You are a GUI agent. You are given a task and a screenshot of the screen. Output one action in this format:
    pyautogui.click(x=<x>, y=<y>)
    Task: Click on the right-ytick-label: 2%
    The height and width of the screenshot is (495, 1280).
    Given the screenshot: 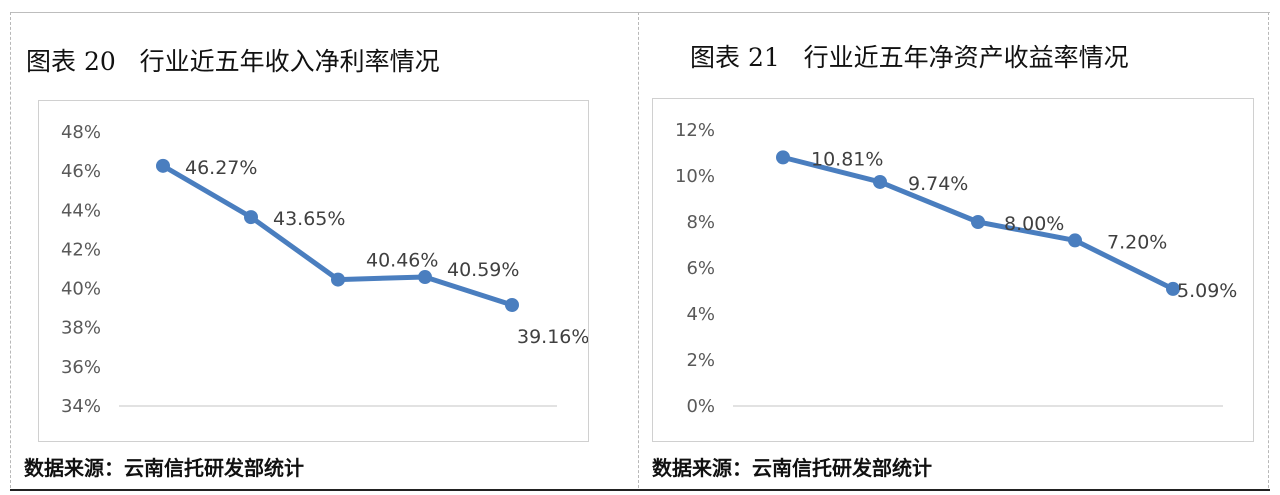 What is the action you would take?
    pyautogui.click(x=700, y=360)
    